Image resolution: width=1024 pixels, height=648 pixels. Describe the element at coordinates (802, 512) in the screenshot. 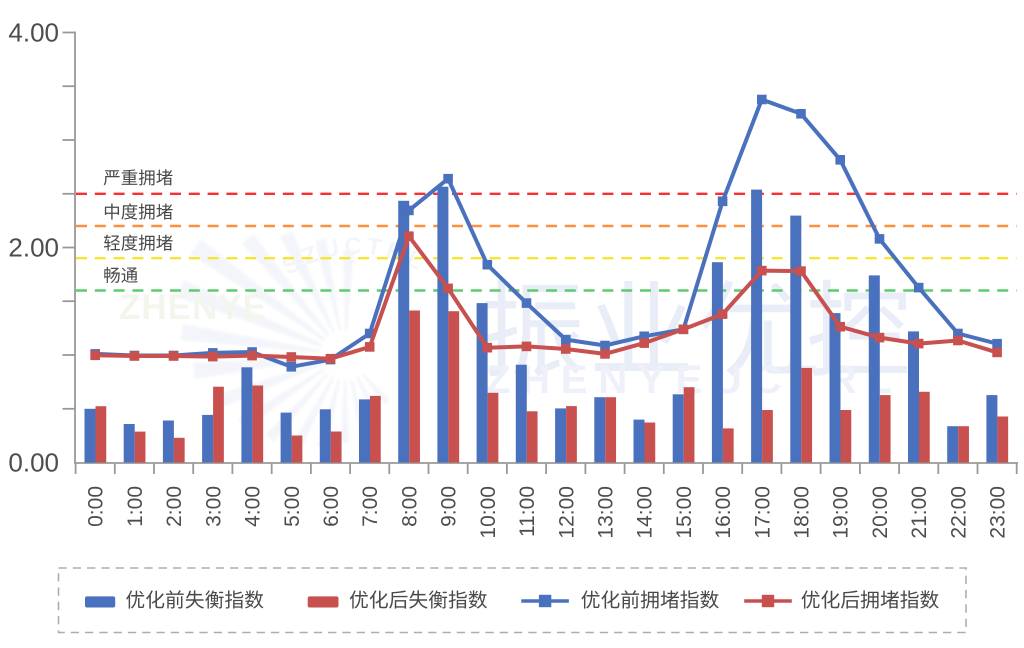

I see `svg-text: 18:00` at that location.